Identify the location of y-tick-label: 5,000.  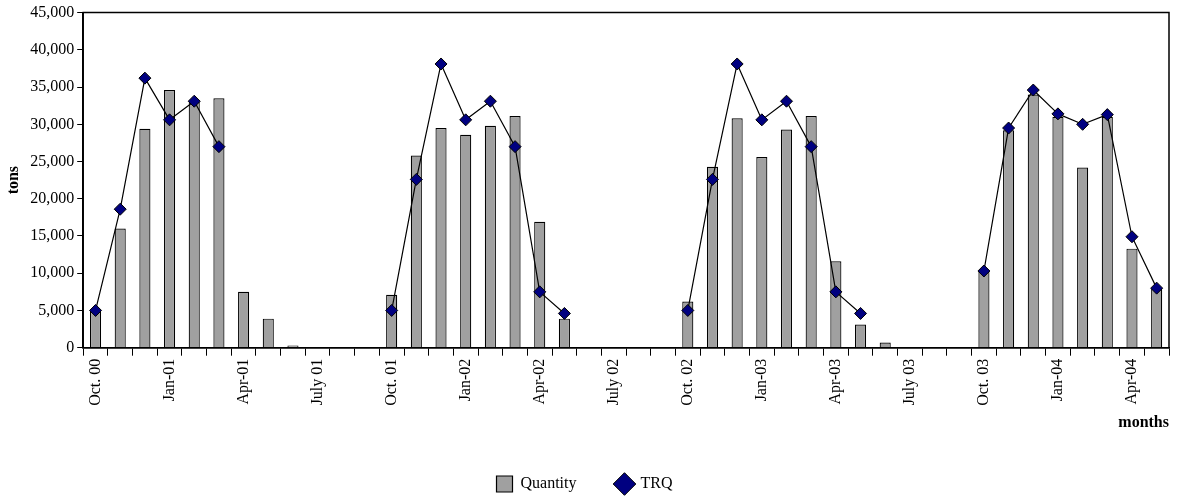
(56, 309).